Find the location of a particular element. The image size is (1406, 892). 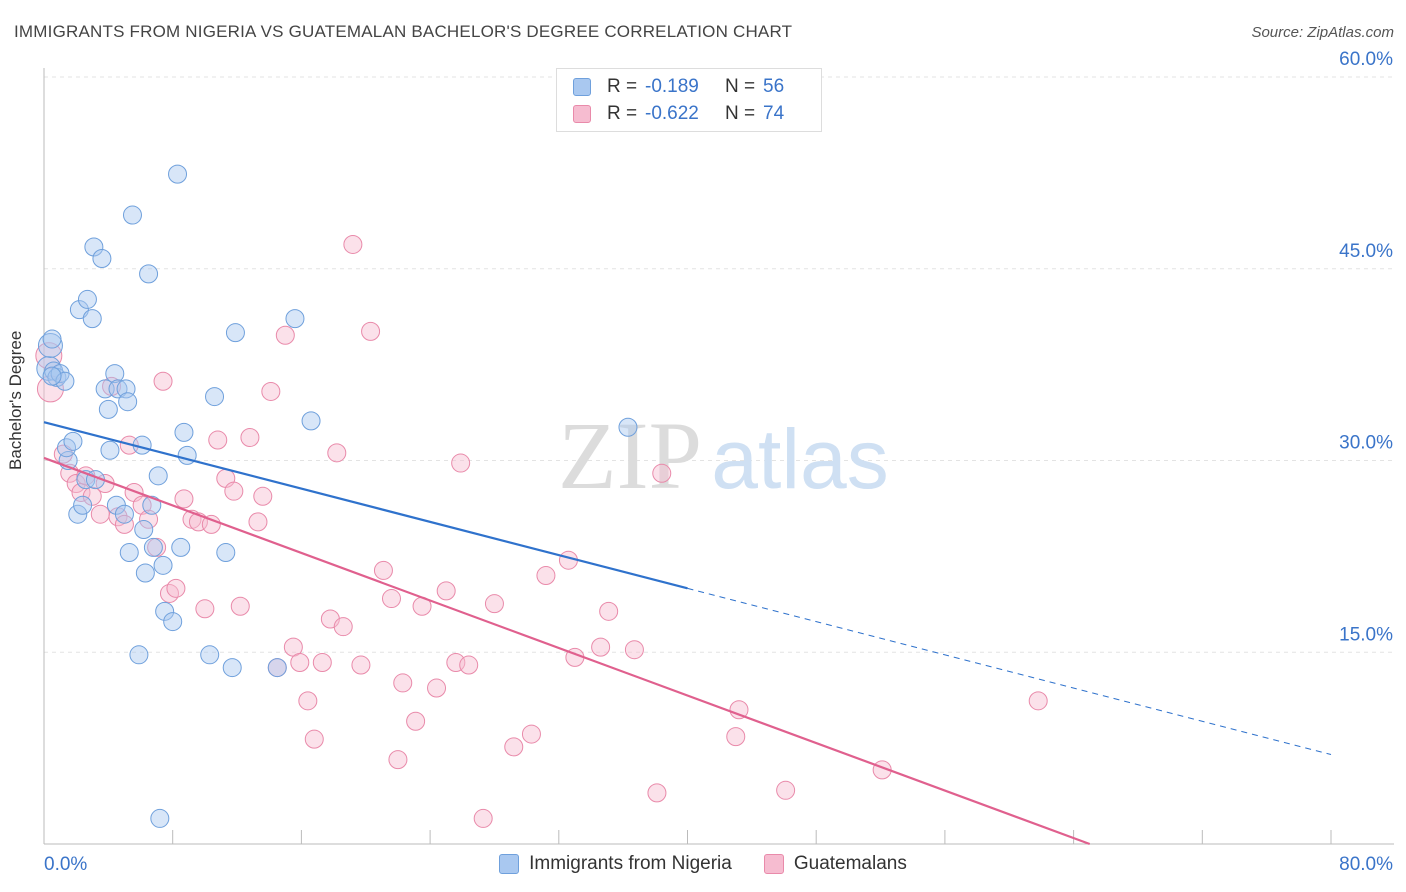

legend-label-guatemalans: Guatemalans is located at coordinates (850, 863).